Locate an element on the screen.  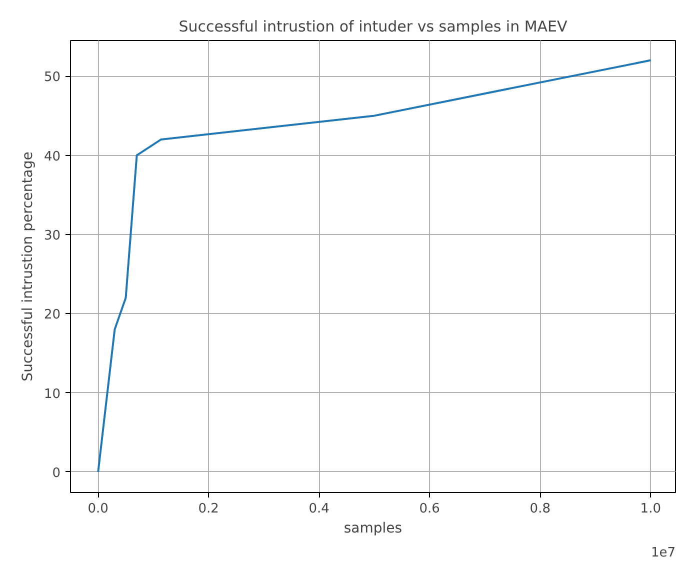
text: 1e7 is located at coordinates (663, 553).